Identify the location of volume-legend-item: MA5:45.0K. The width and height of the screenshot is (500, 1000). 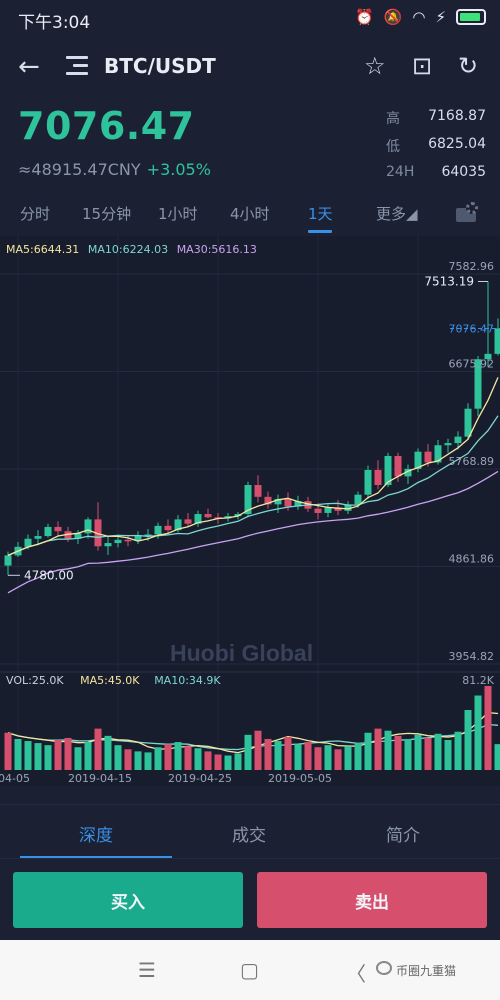
(110, 680).